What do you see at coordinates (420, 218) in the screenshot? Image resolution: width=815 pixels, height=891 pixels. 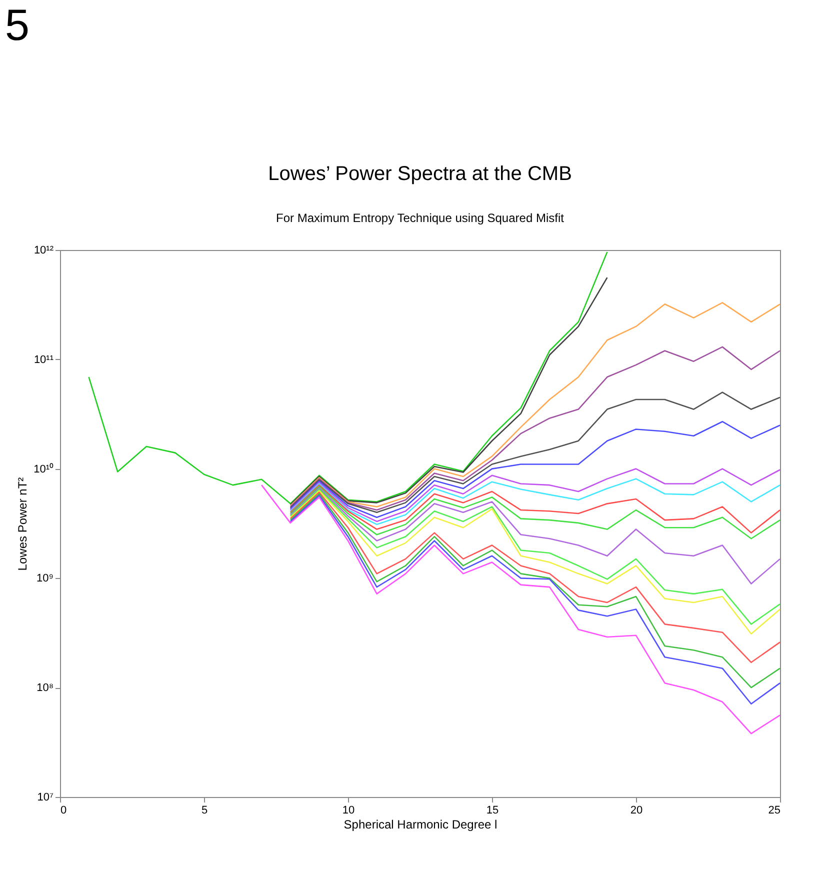 I see `chart-subtitle: For Maximum Entropy Technique using Squared Misfit` at bounding box center [420, 218].